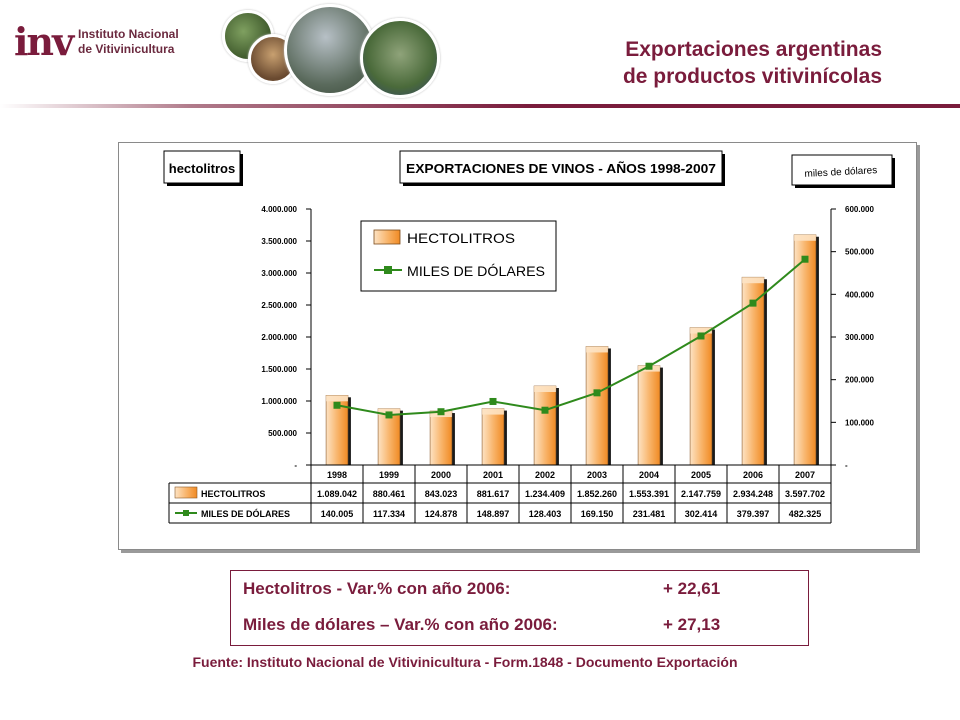  Describe the element at coordinates (753, 49) in the screenshot. I see `page-title-line-1: Exportaciones argentinas` at that location.